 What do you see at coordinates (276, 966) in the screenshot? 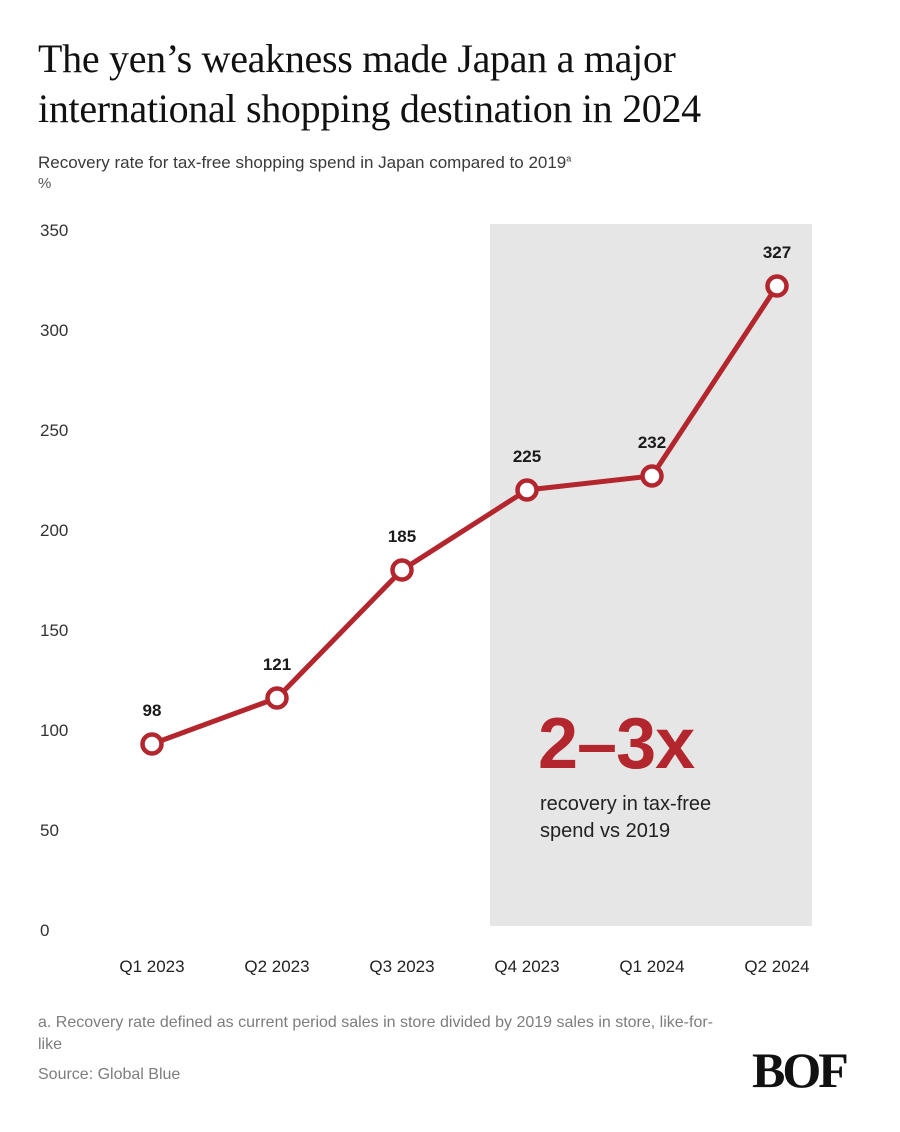
I see `x-tick-label: Q2 2023` at bounding box center [276, 966].